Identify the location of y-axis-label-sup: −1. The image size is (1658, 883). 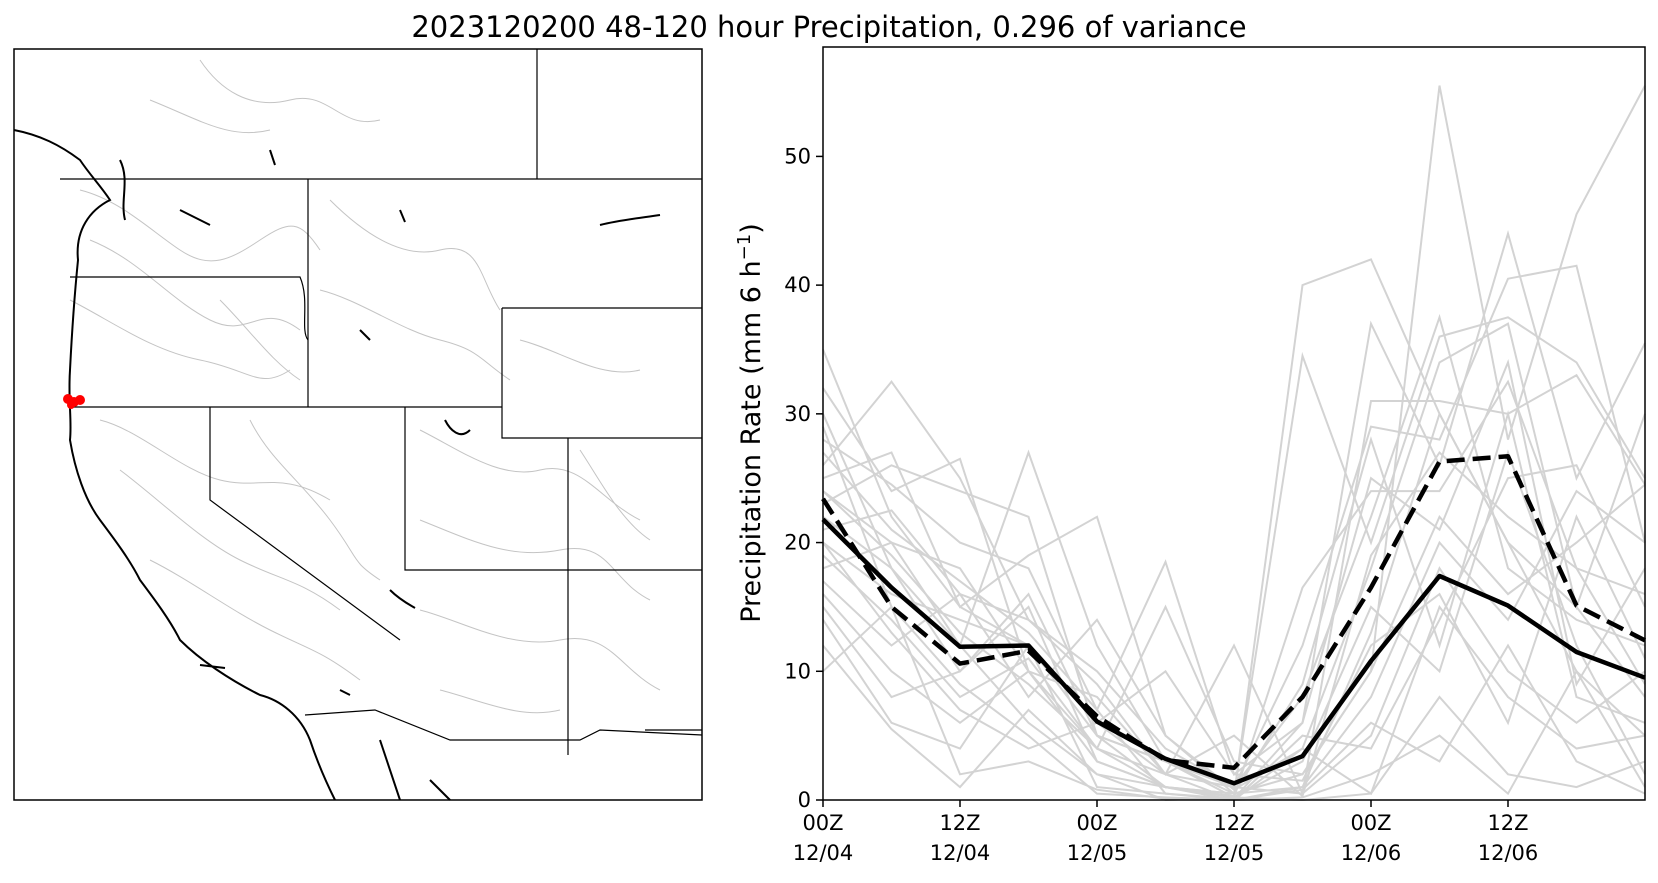
(744, 247).